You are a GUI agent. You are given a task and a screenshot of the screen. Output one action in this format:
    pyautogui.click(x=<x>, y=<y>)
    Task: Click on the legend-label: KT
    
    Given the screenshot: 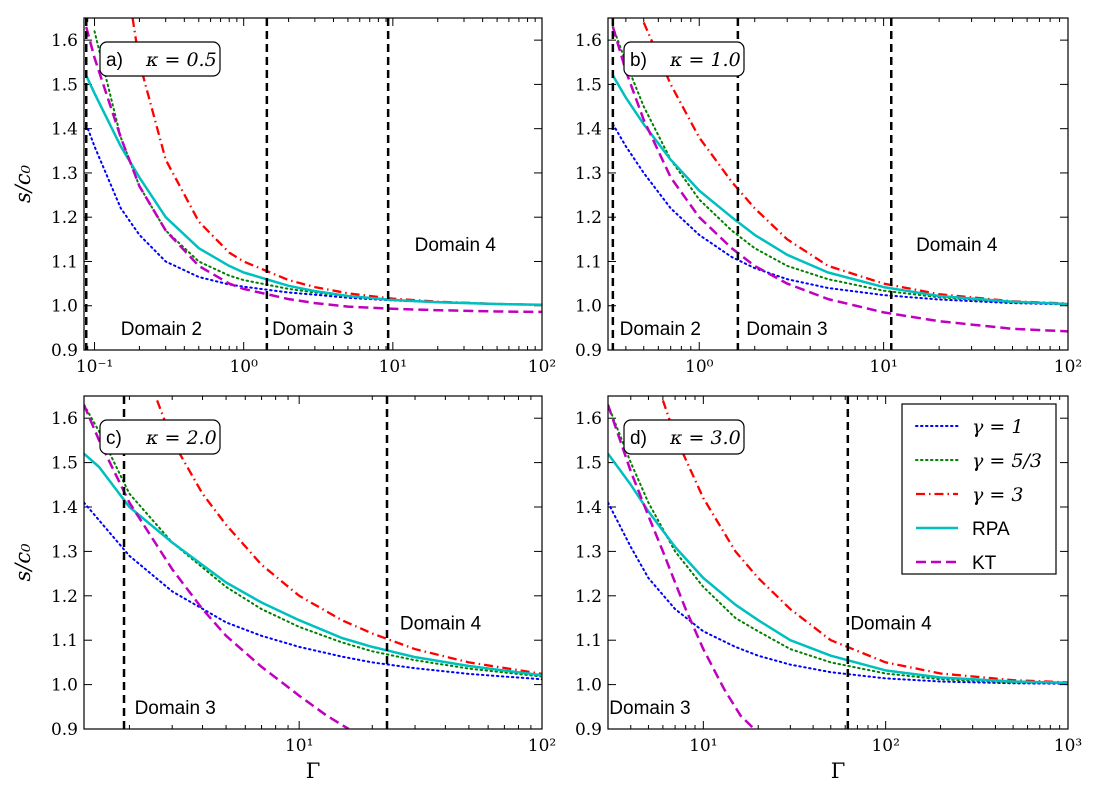 What is the action you would take?
    pyautogui.click(x=984, y=563)
    